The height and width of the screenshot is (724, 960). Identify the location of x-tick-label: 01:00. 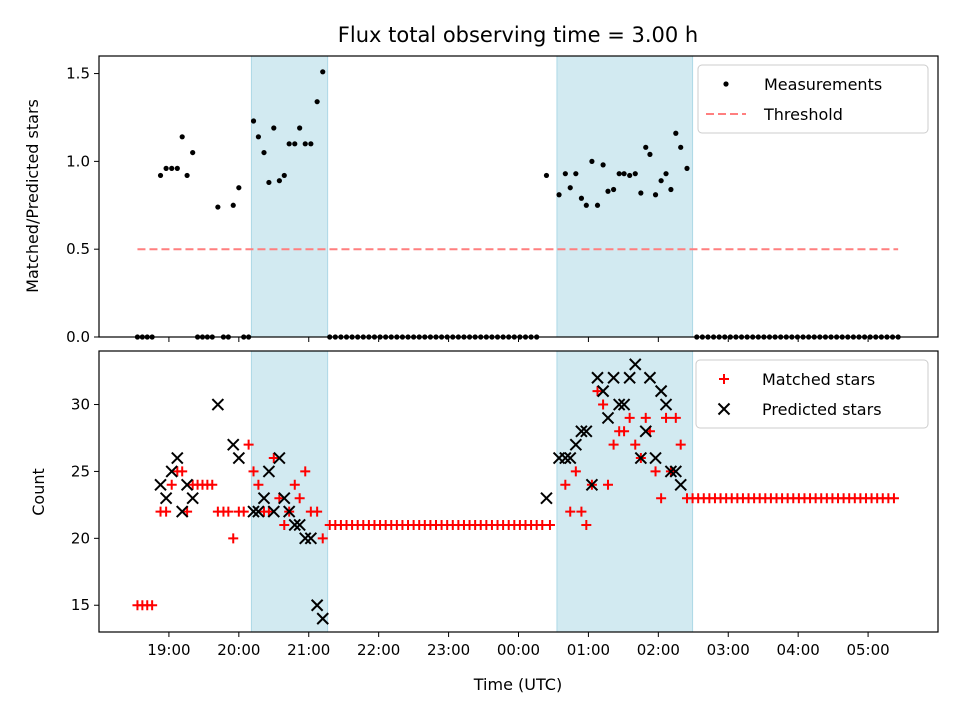
(588, 650).